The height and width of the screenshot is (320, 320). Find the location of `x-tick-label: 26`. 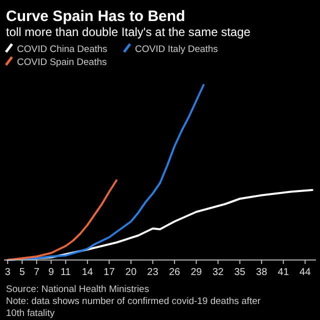

x-tick-label: 26 is located at coordinates (174, 272).